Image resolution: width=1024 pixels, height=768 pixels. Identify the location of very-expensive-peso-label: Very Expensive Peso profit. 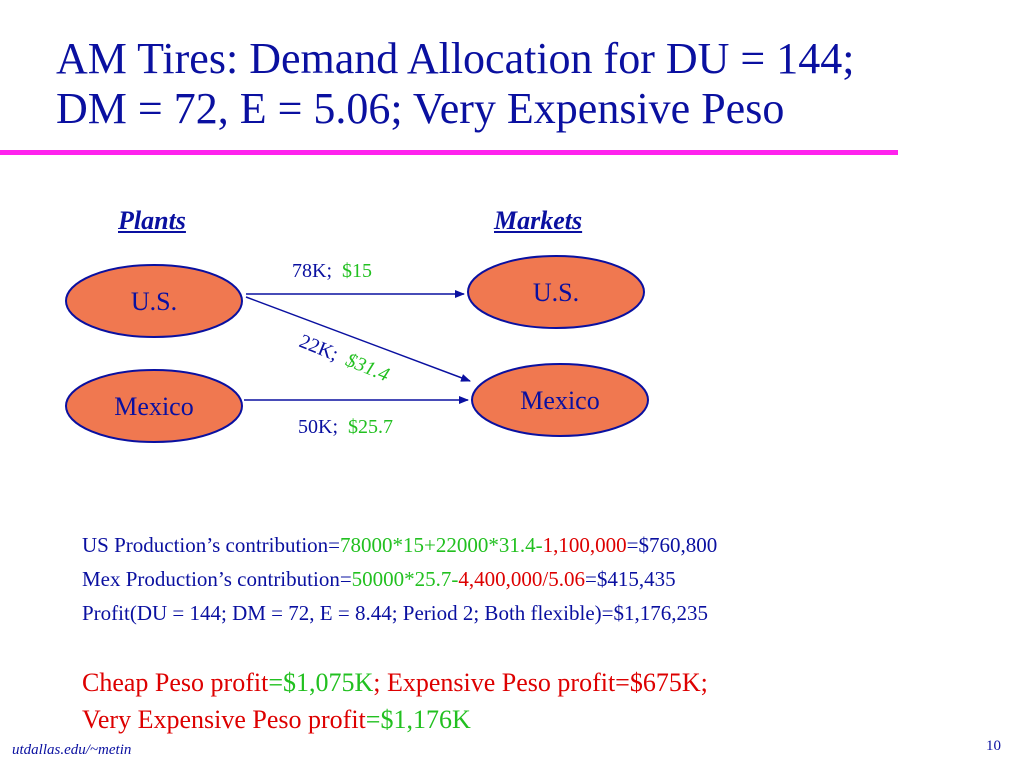
(224, 719).